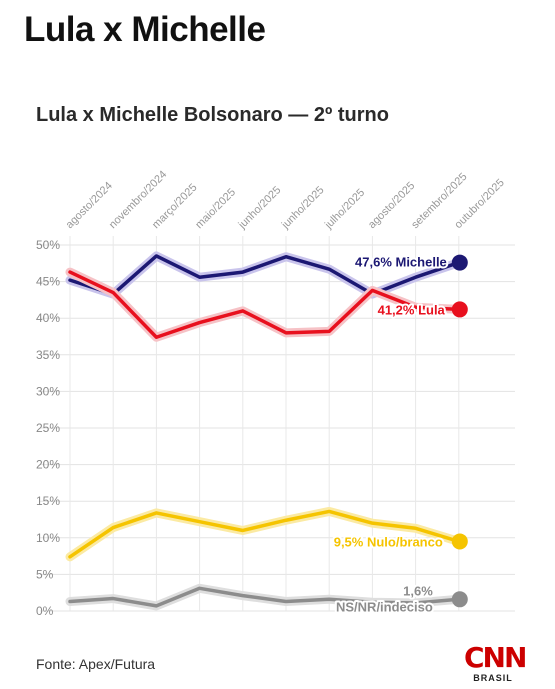 The width and height of the screenshot is (555, 689). I want to click on chart-title: Lula x Michelle Bolsonaro — 2º turno, so click(212, 115).